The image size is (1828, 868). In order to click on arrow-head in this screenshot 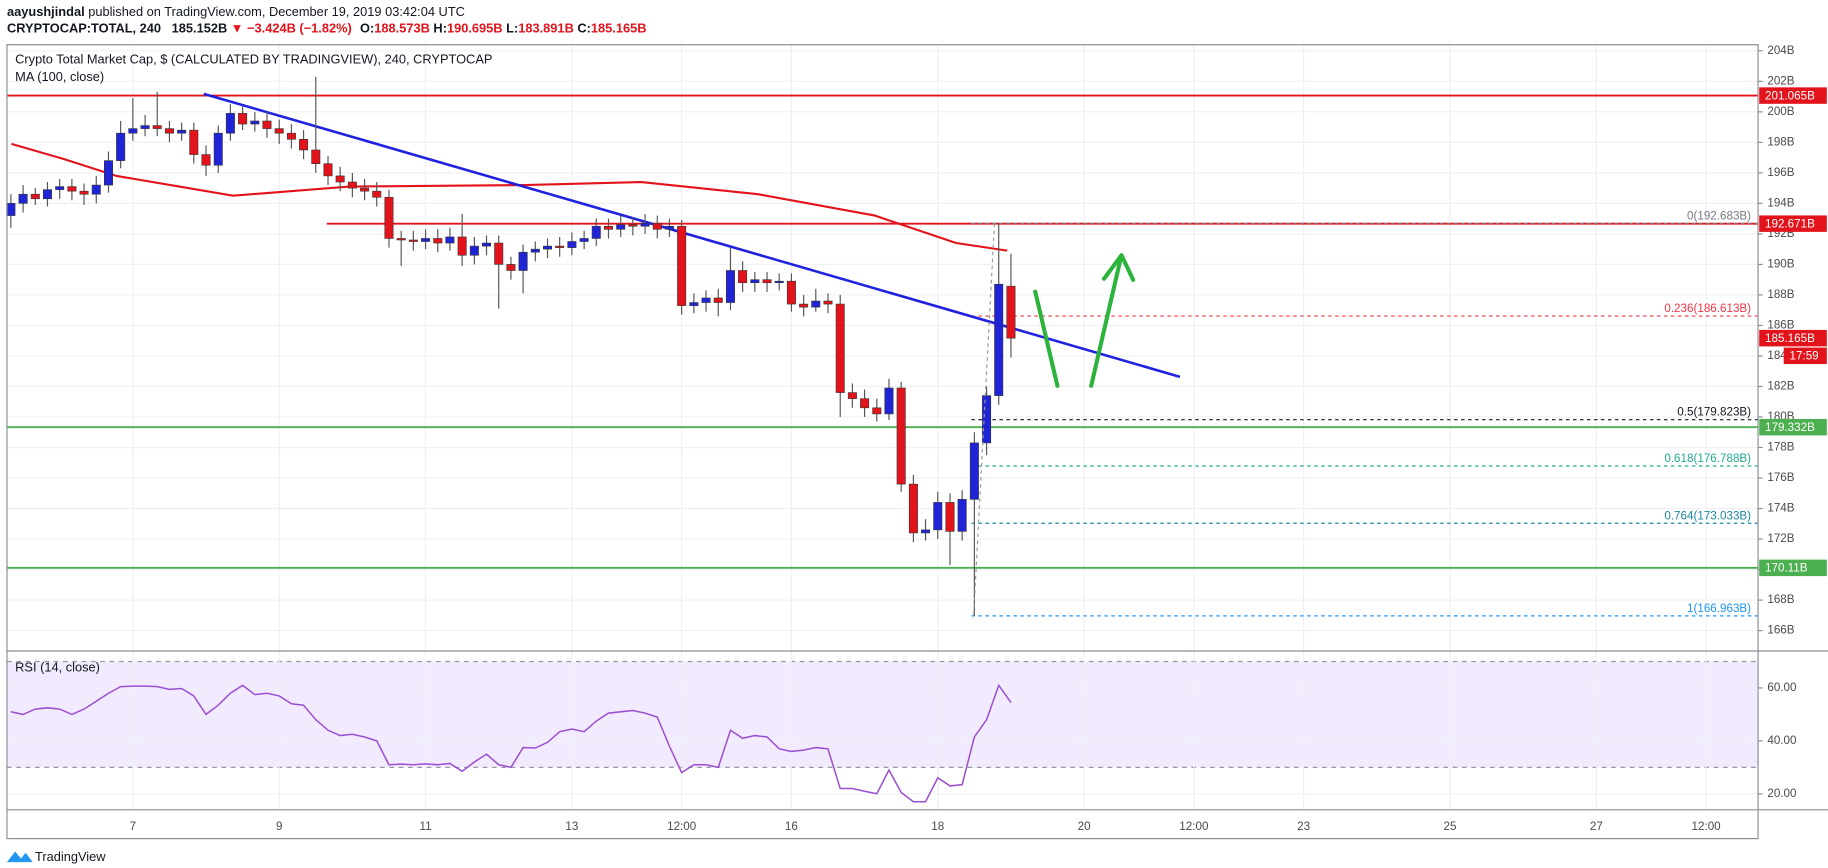, I will do `click(1118, 267)`.